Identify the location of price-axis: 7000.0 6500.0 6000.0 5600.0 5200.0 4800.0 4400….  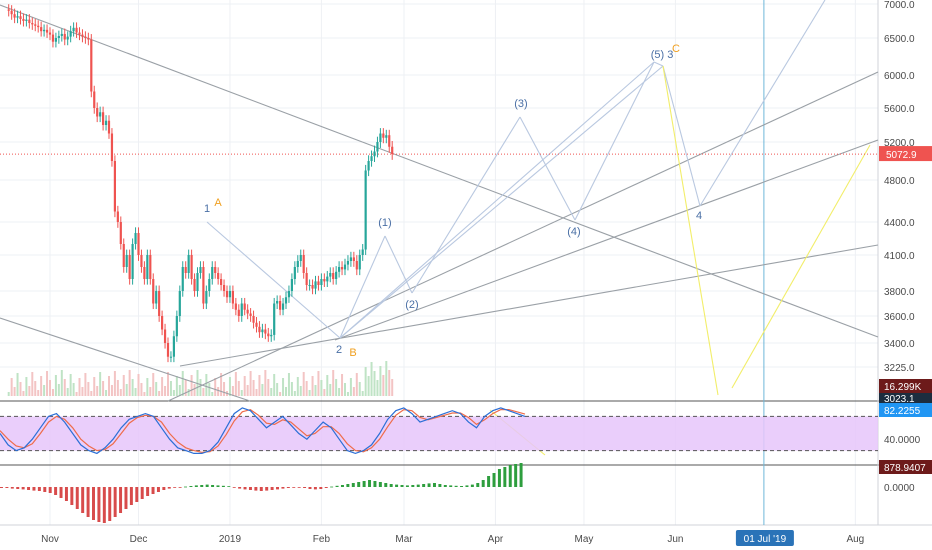
(905, 247).